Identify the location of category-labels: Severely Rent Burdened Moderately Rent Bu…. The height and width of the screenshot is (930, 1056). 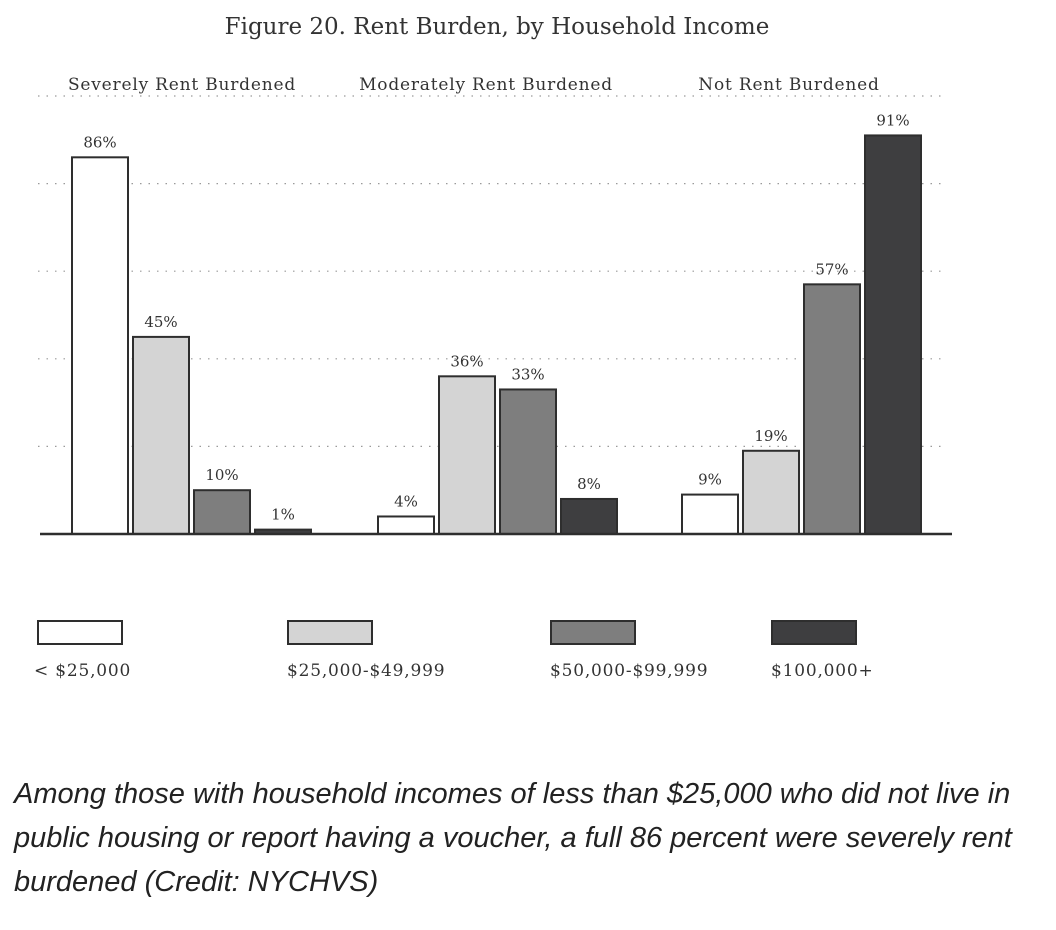
(473, 85).